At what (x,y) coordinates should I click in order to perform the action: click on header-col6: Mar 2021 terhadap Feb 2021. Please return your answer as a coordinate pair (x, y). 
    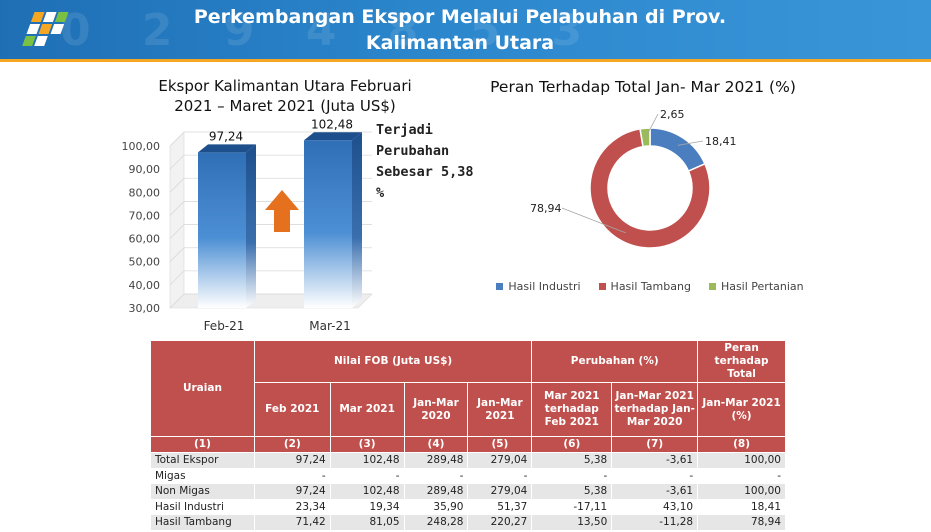
    Looking at the image, I should click on (572, 409).